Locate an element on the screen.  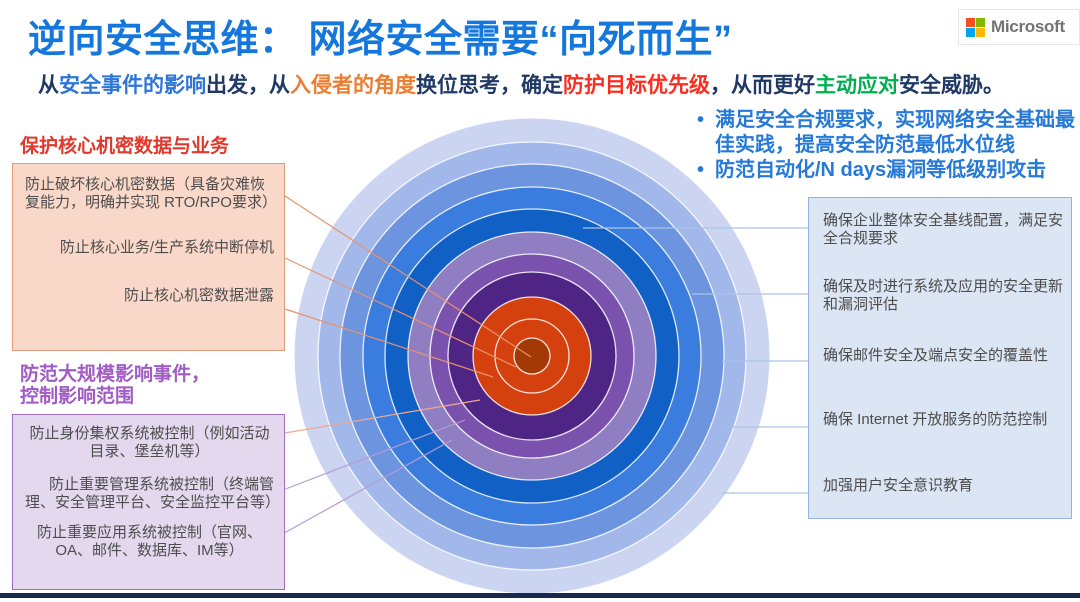
subtitle-segment: 安全事件的影响 is located at coordinates (132, 85).